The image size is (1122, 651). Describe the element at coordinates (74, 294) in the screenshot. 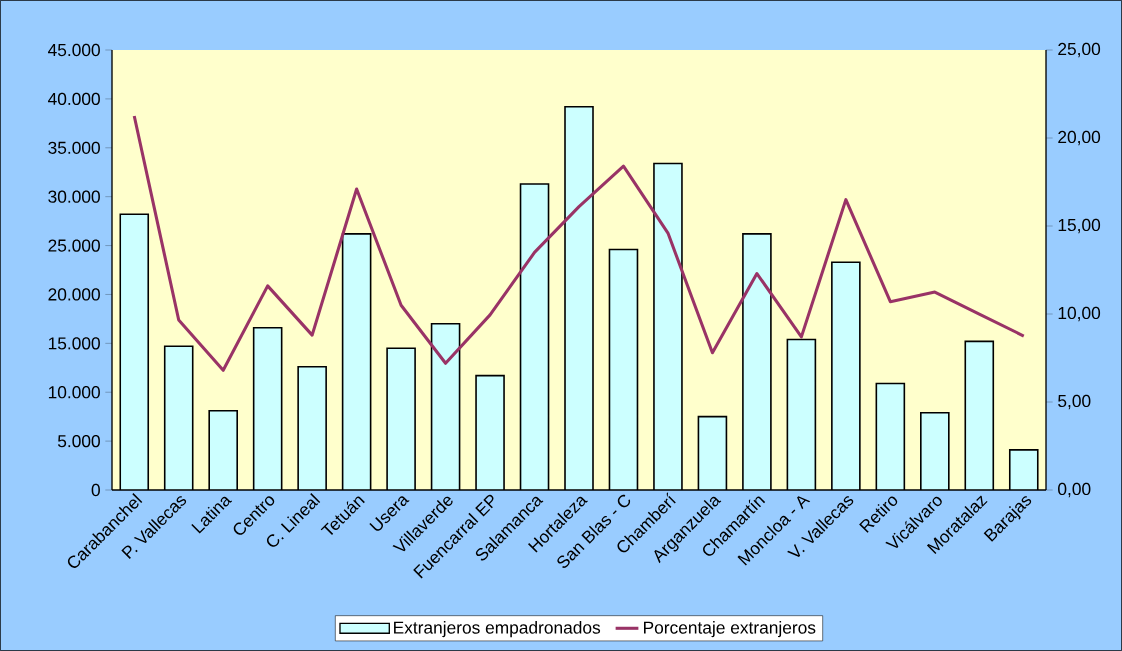

I see `y-tick-label: 20.000` at that location.